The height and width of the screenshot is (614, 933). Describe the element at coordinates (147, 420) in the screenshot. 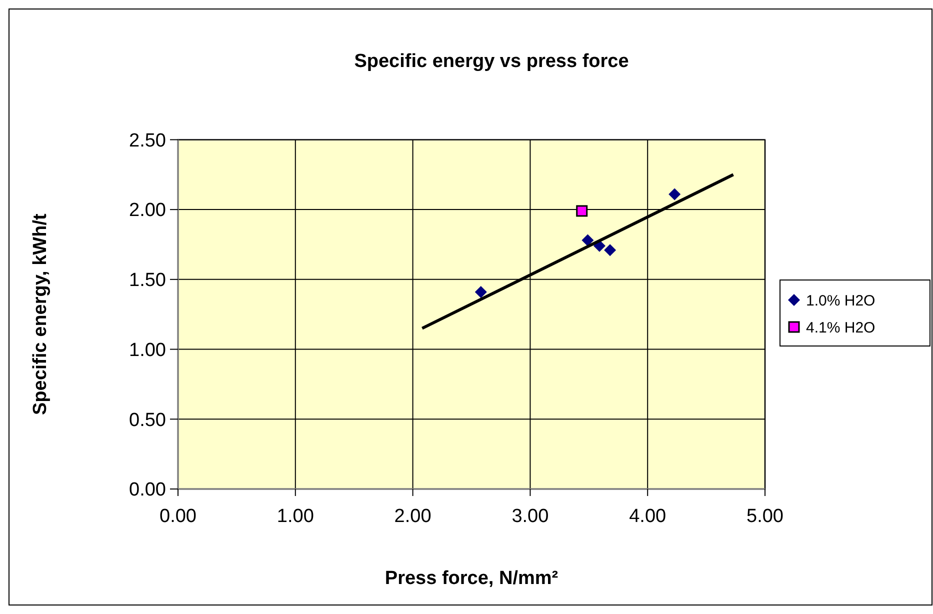

I see `y-tick-label: 0.50` at that location.